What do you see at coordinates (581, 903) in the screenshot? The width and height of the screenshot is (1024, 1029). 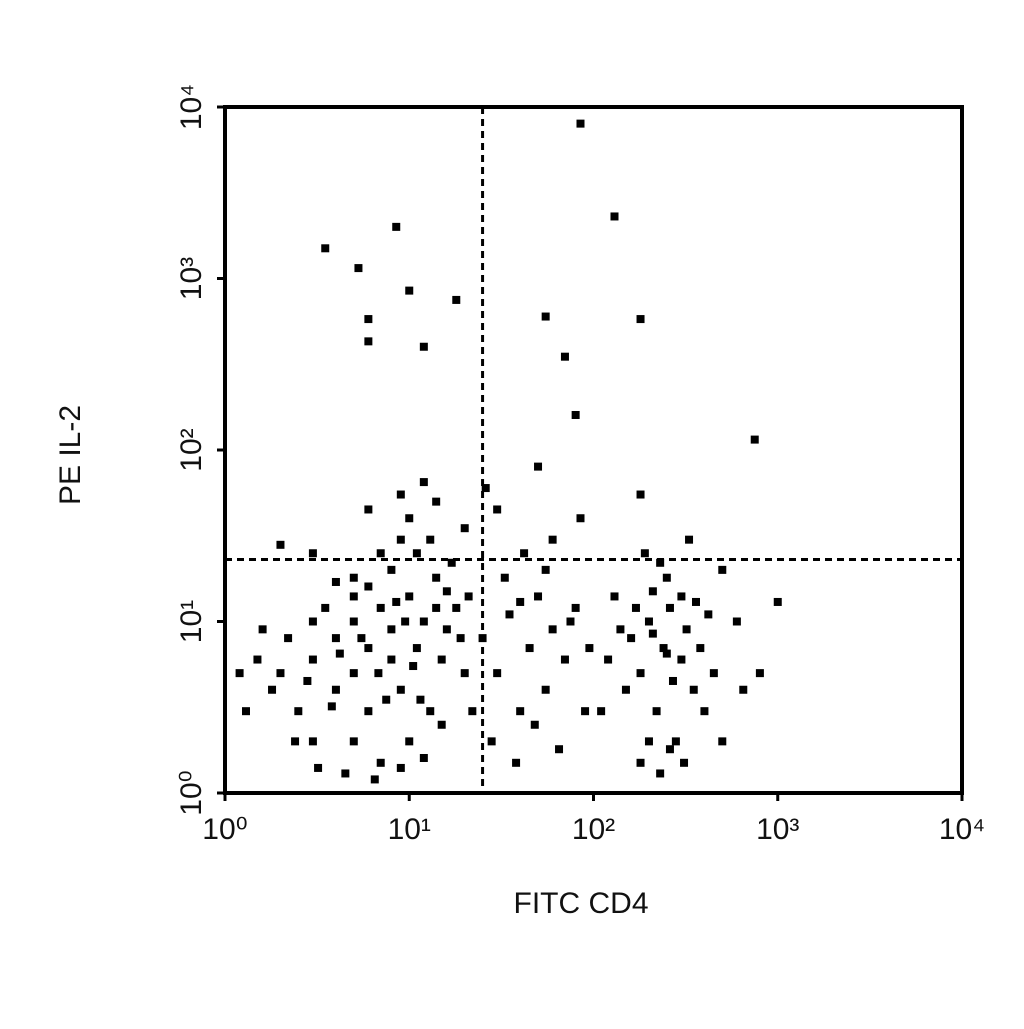 I see `x-axis-label: FITC CD4` at bounding box center [581, 903].